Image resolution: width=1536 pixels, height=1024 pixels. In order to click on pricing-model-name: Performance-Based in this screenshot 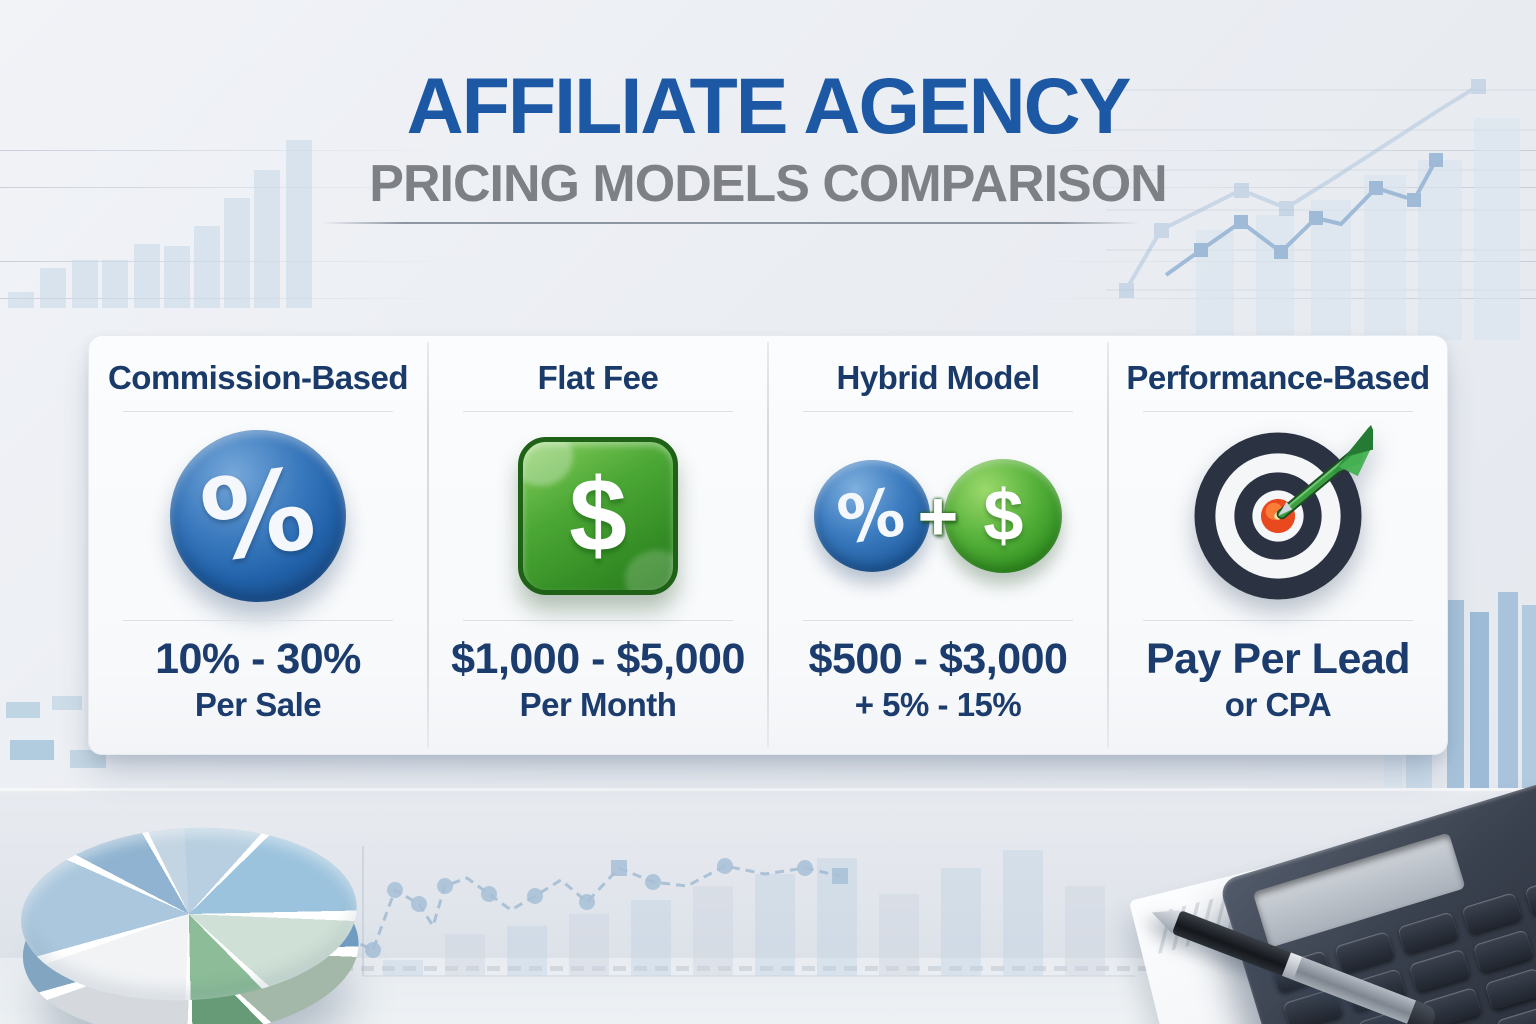, I will do `click(1278, 377)`.